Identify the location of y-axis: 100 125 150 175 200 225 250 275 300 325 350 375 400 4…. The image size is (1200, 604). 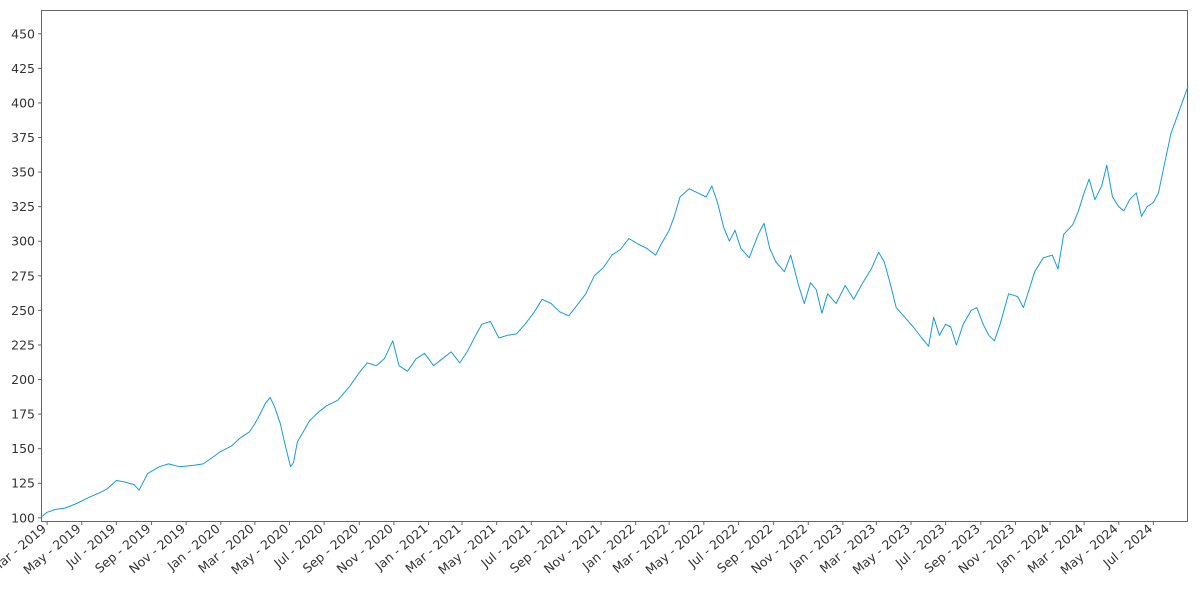
(26, 275).